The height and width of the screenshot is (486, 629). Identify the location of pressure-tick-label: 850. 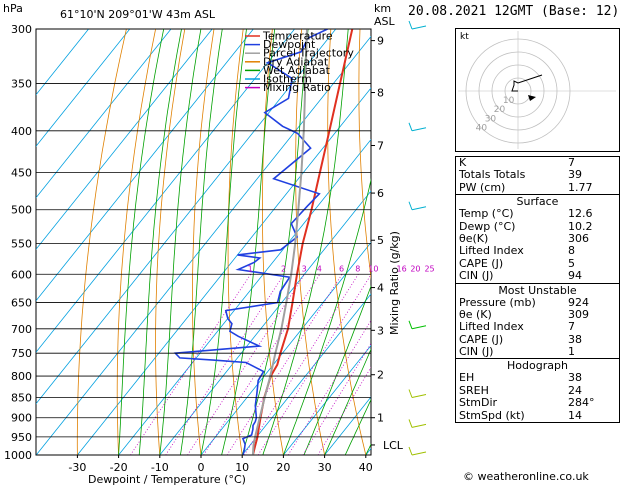
(21, 397).